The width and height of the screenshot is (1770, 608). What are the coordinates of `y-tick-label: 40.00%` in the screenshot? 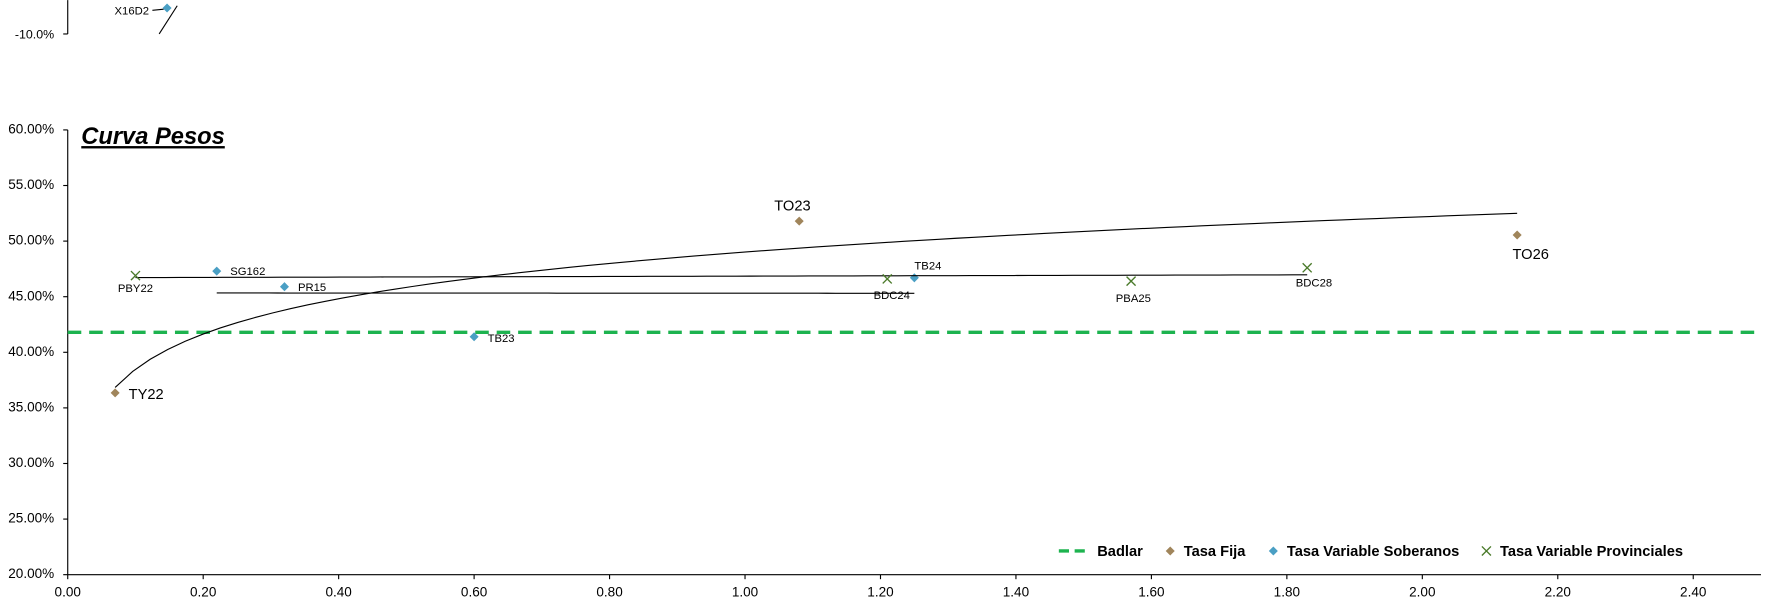 It's located at (31, 351).